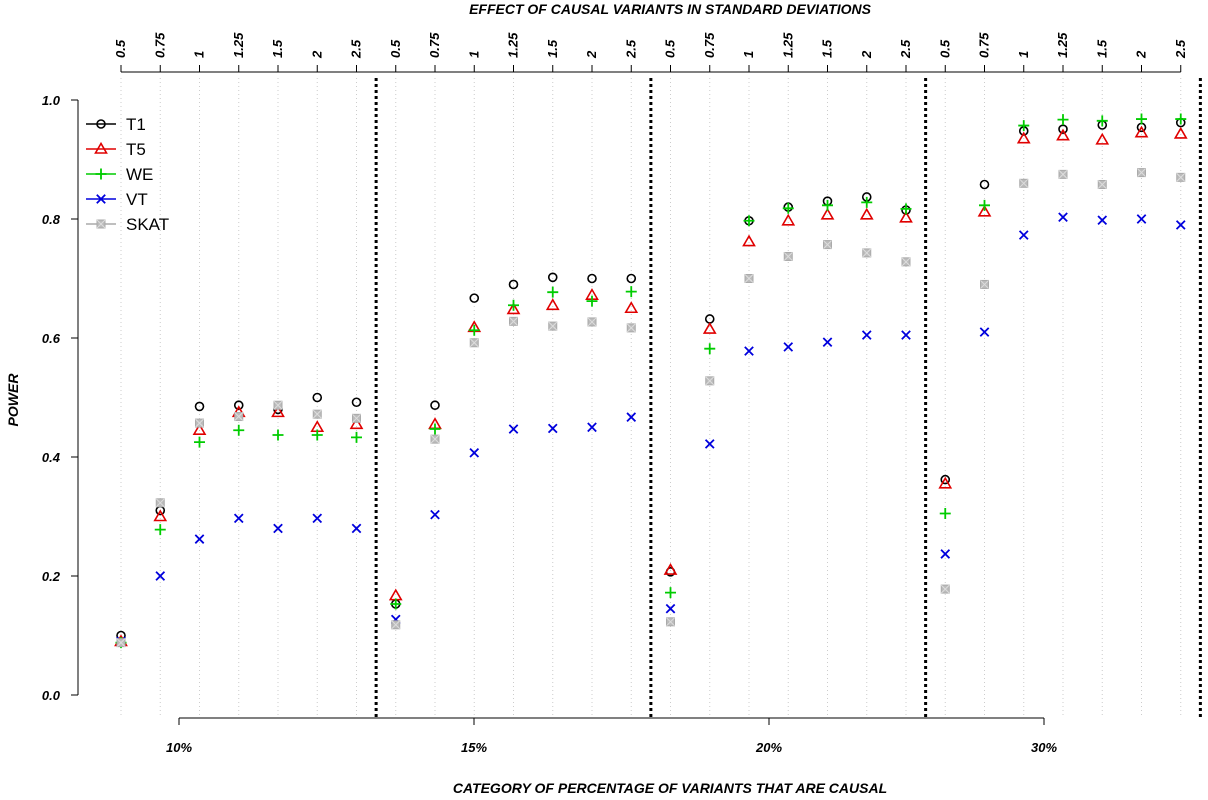 The width and height of the screenshot is (1208, 800). What do you see at coordinates (905, 49) in the screenshot?
I see `top-tick-label: 2.5` at bounding box center [905, 49].